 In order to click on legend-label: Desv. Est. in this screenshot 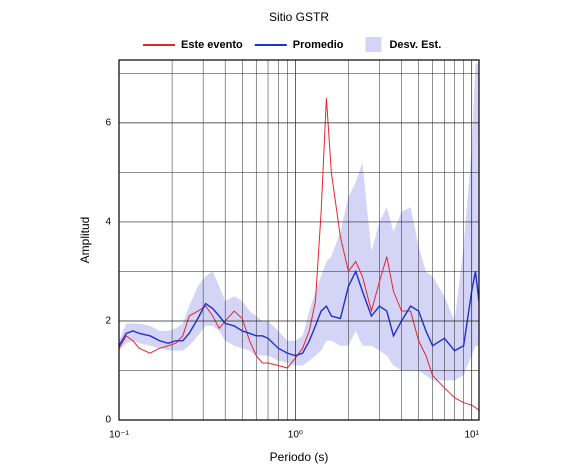, I will do `click(415, 45)`.